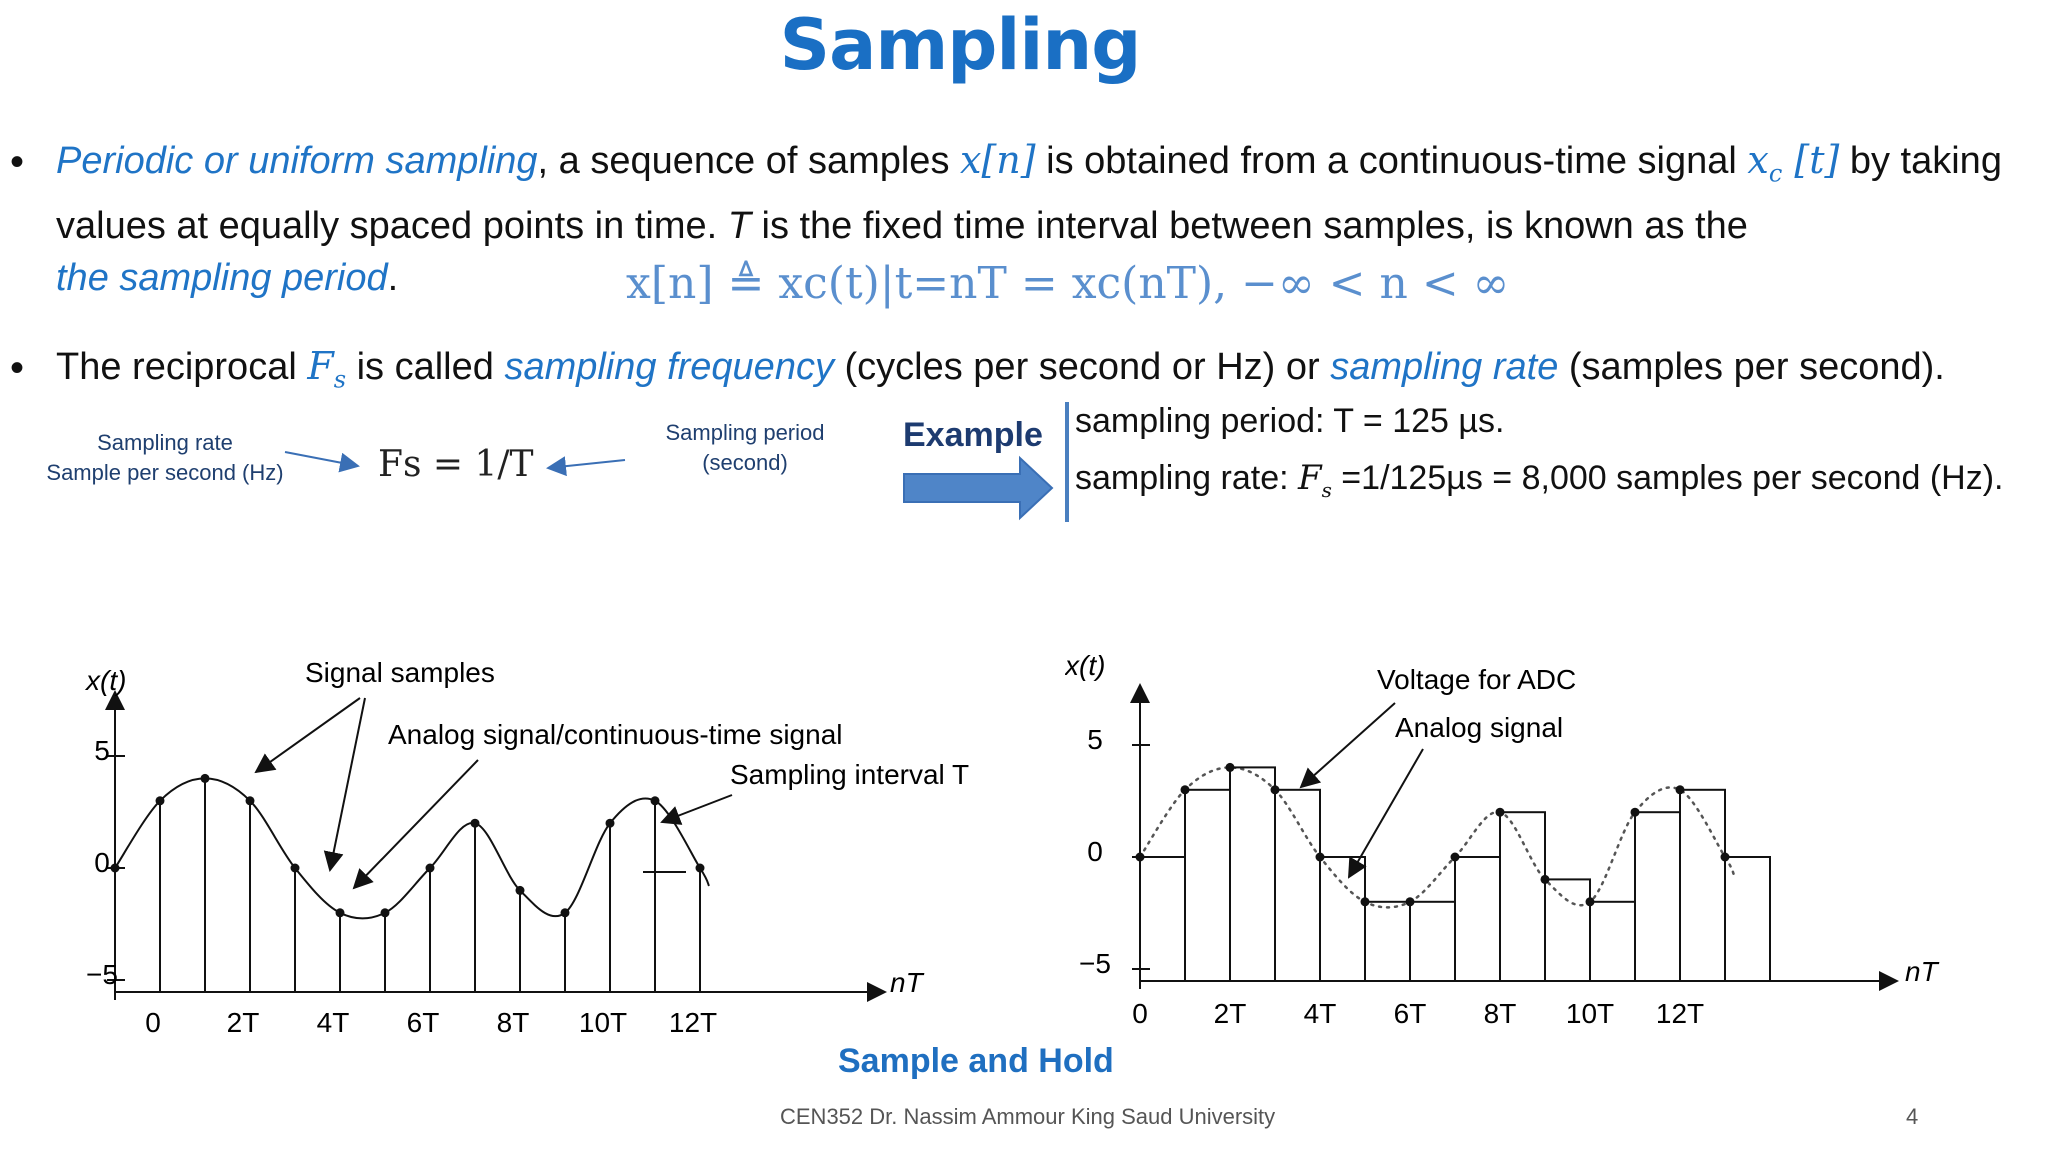 The image size is (2048, 1152). What do you see at coordinates (739, 225) in the screenshot?
I see `var-T: T` at bounding box center [739, 225].